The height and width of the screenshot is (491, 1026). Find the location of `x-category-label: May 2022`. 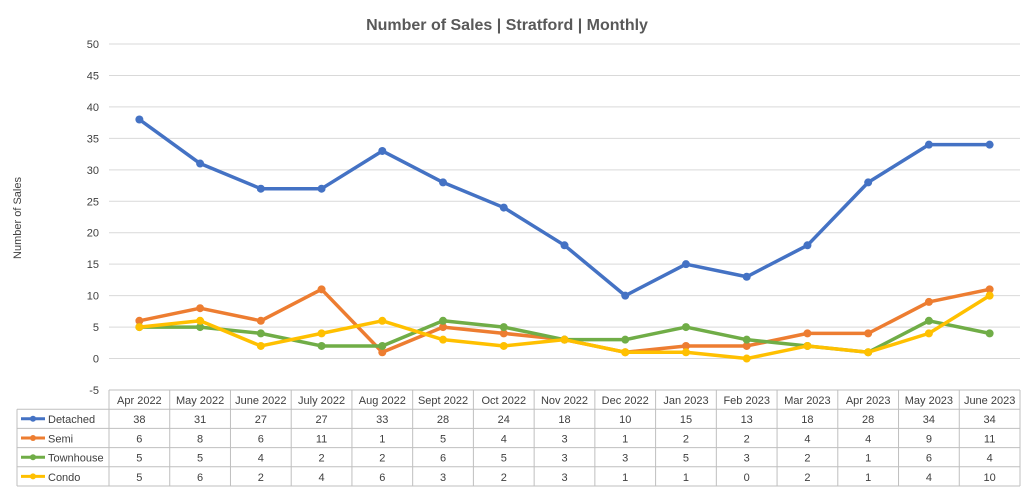

x-category-label: May 2022 is located at coordinates (200, 401).